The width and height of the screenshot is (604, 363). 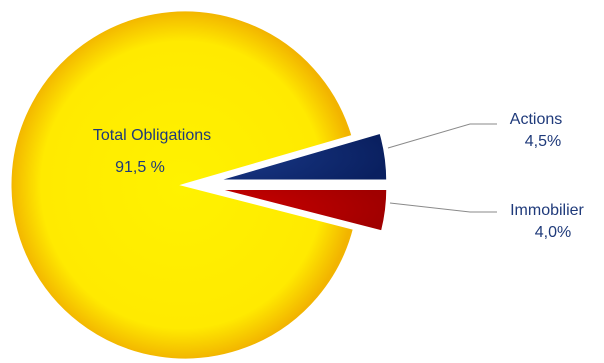 I want to click on slice-label-actions-name: Actions, so click(x=536, y=119).